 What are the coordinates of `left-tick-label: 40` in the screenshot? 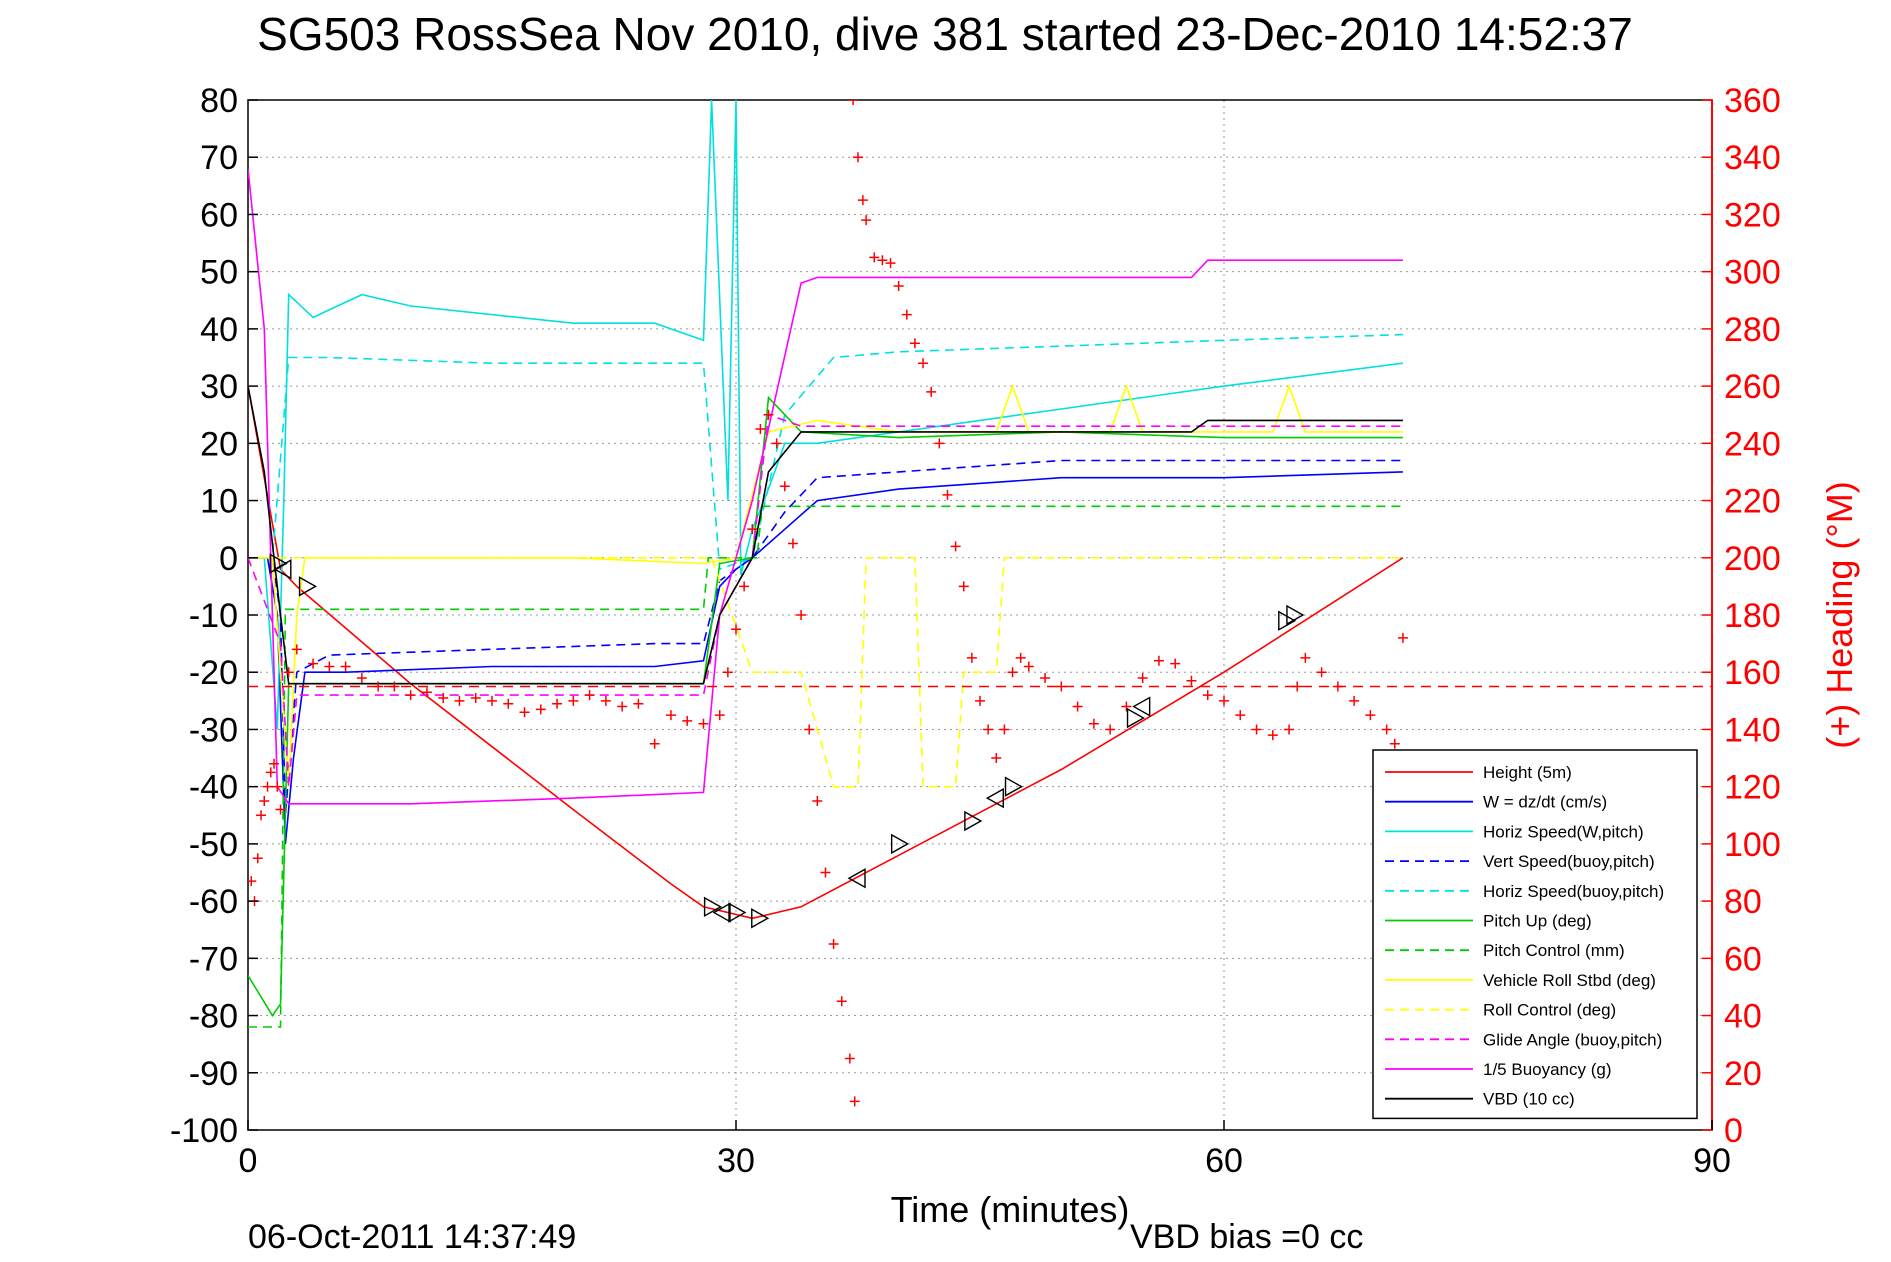 It's located at (219, 330).